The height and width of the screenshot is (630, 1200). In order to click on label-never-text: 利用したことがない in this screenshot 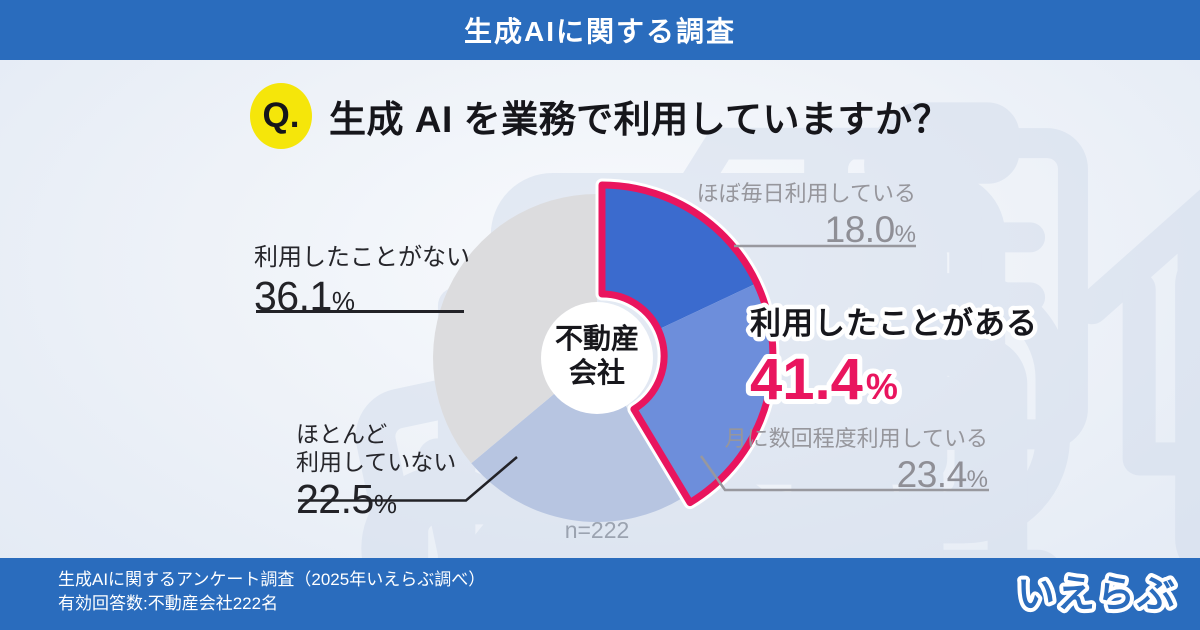, I will do `click(362, 257)`.